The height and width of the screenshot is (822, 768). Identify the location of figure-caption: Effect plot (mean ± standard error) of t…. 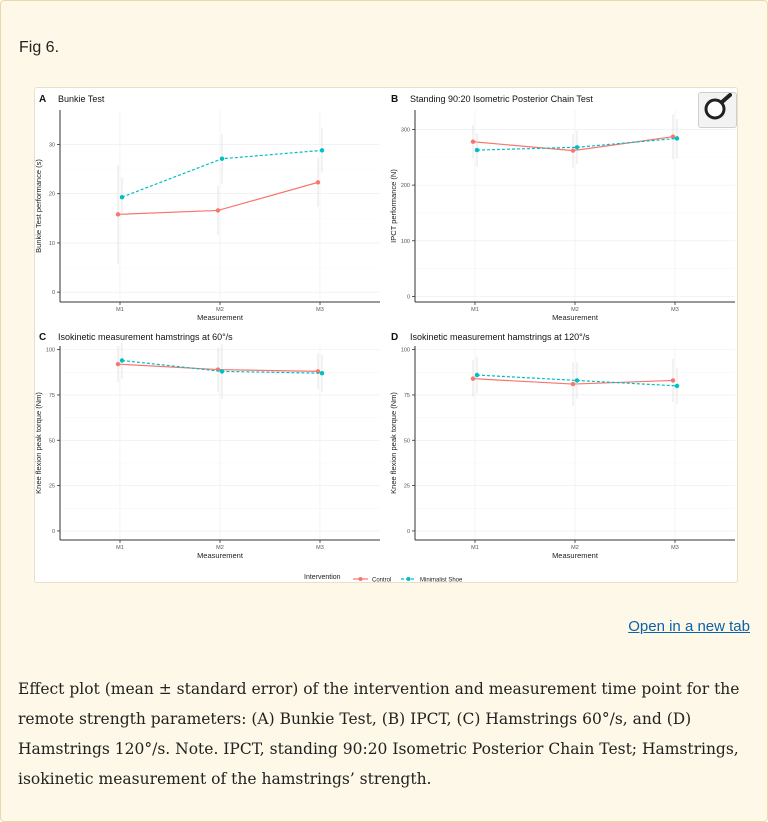
(379, 734).